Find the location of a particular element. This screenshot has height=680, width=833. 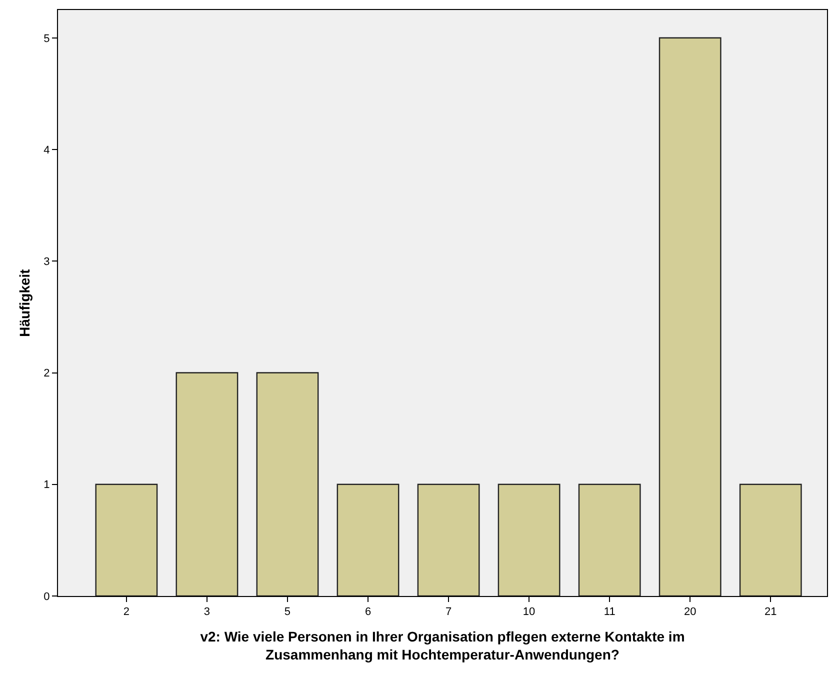

x-tick-label: 6 is located at coordinates (368, 612).